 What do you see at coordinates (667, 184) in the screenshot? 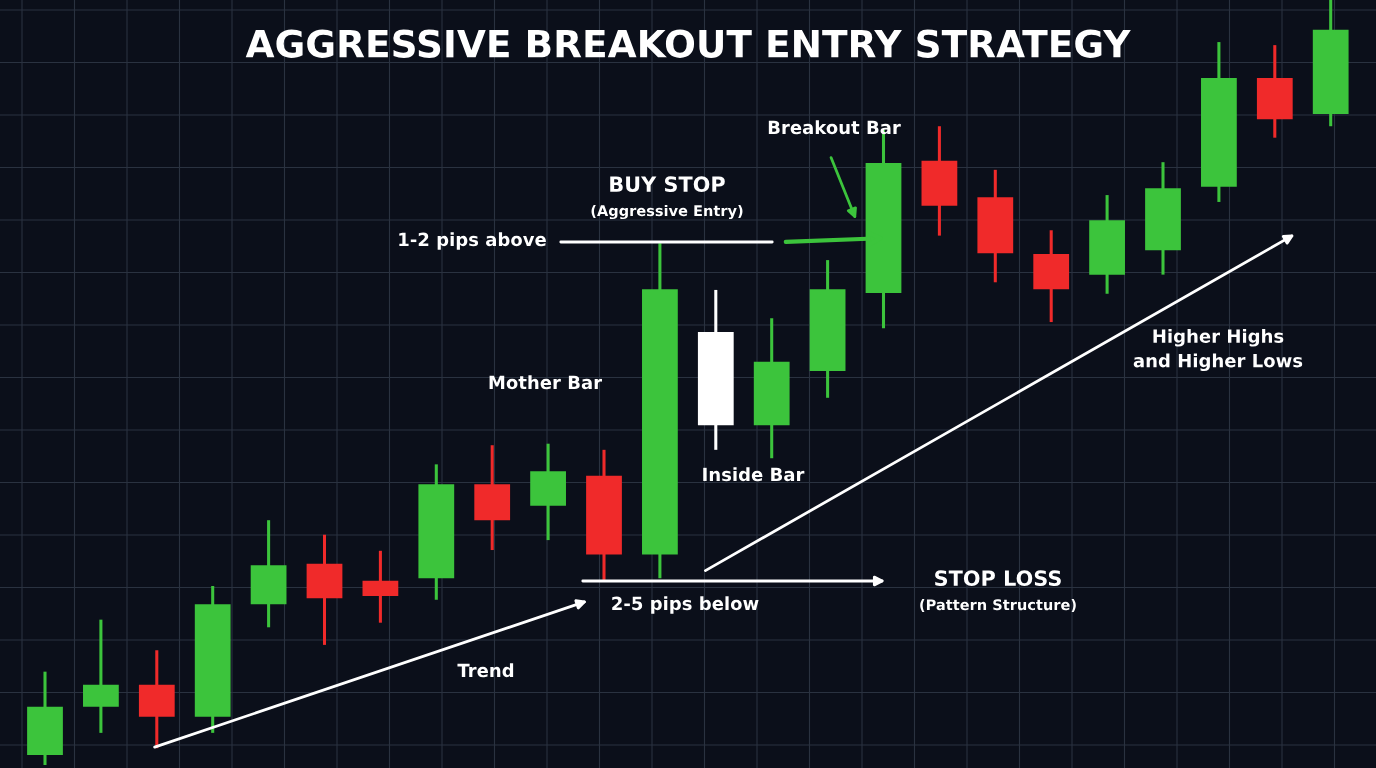
I see `annotation: BUY STOP` at bounding box center [667, 184].